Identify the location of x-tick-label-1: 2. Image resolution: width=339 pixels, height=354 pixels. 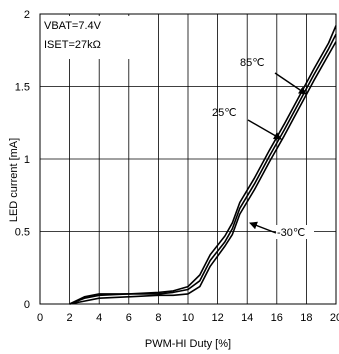
(70, 318).